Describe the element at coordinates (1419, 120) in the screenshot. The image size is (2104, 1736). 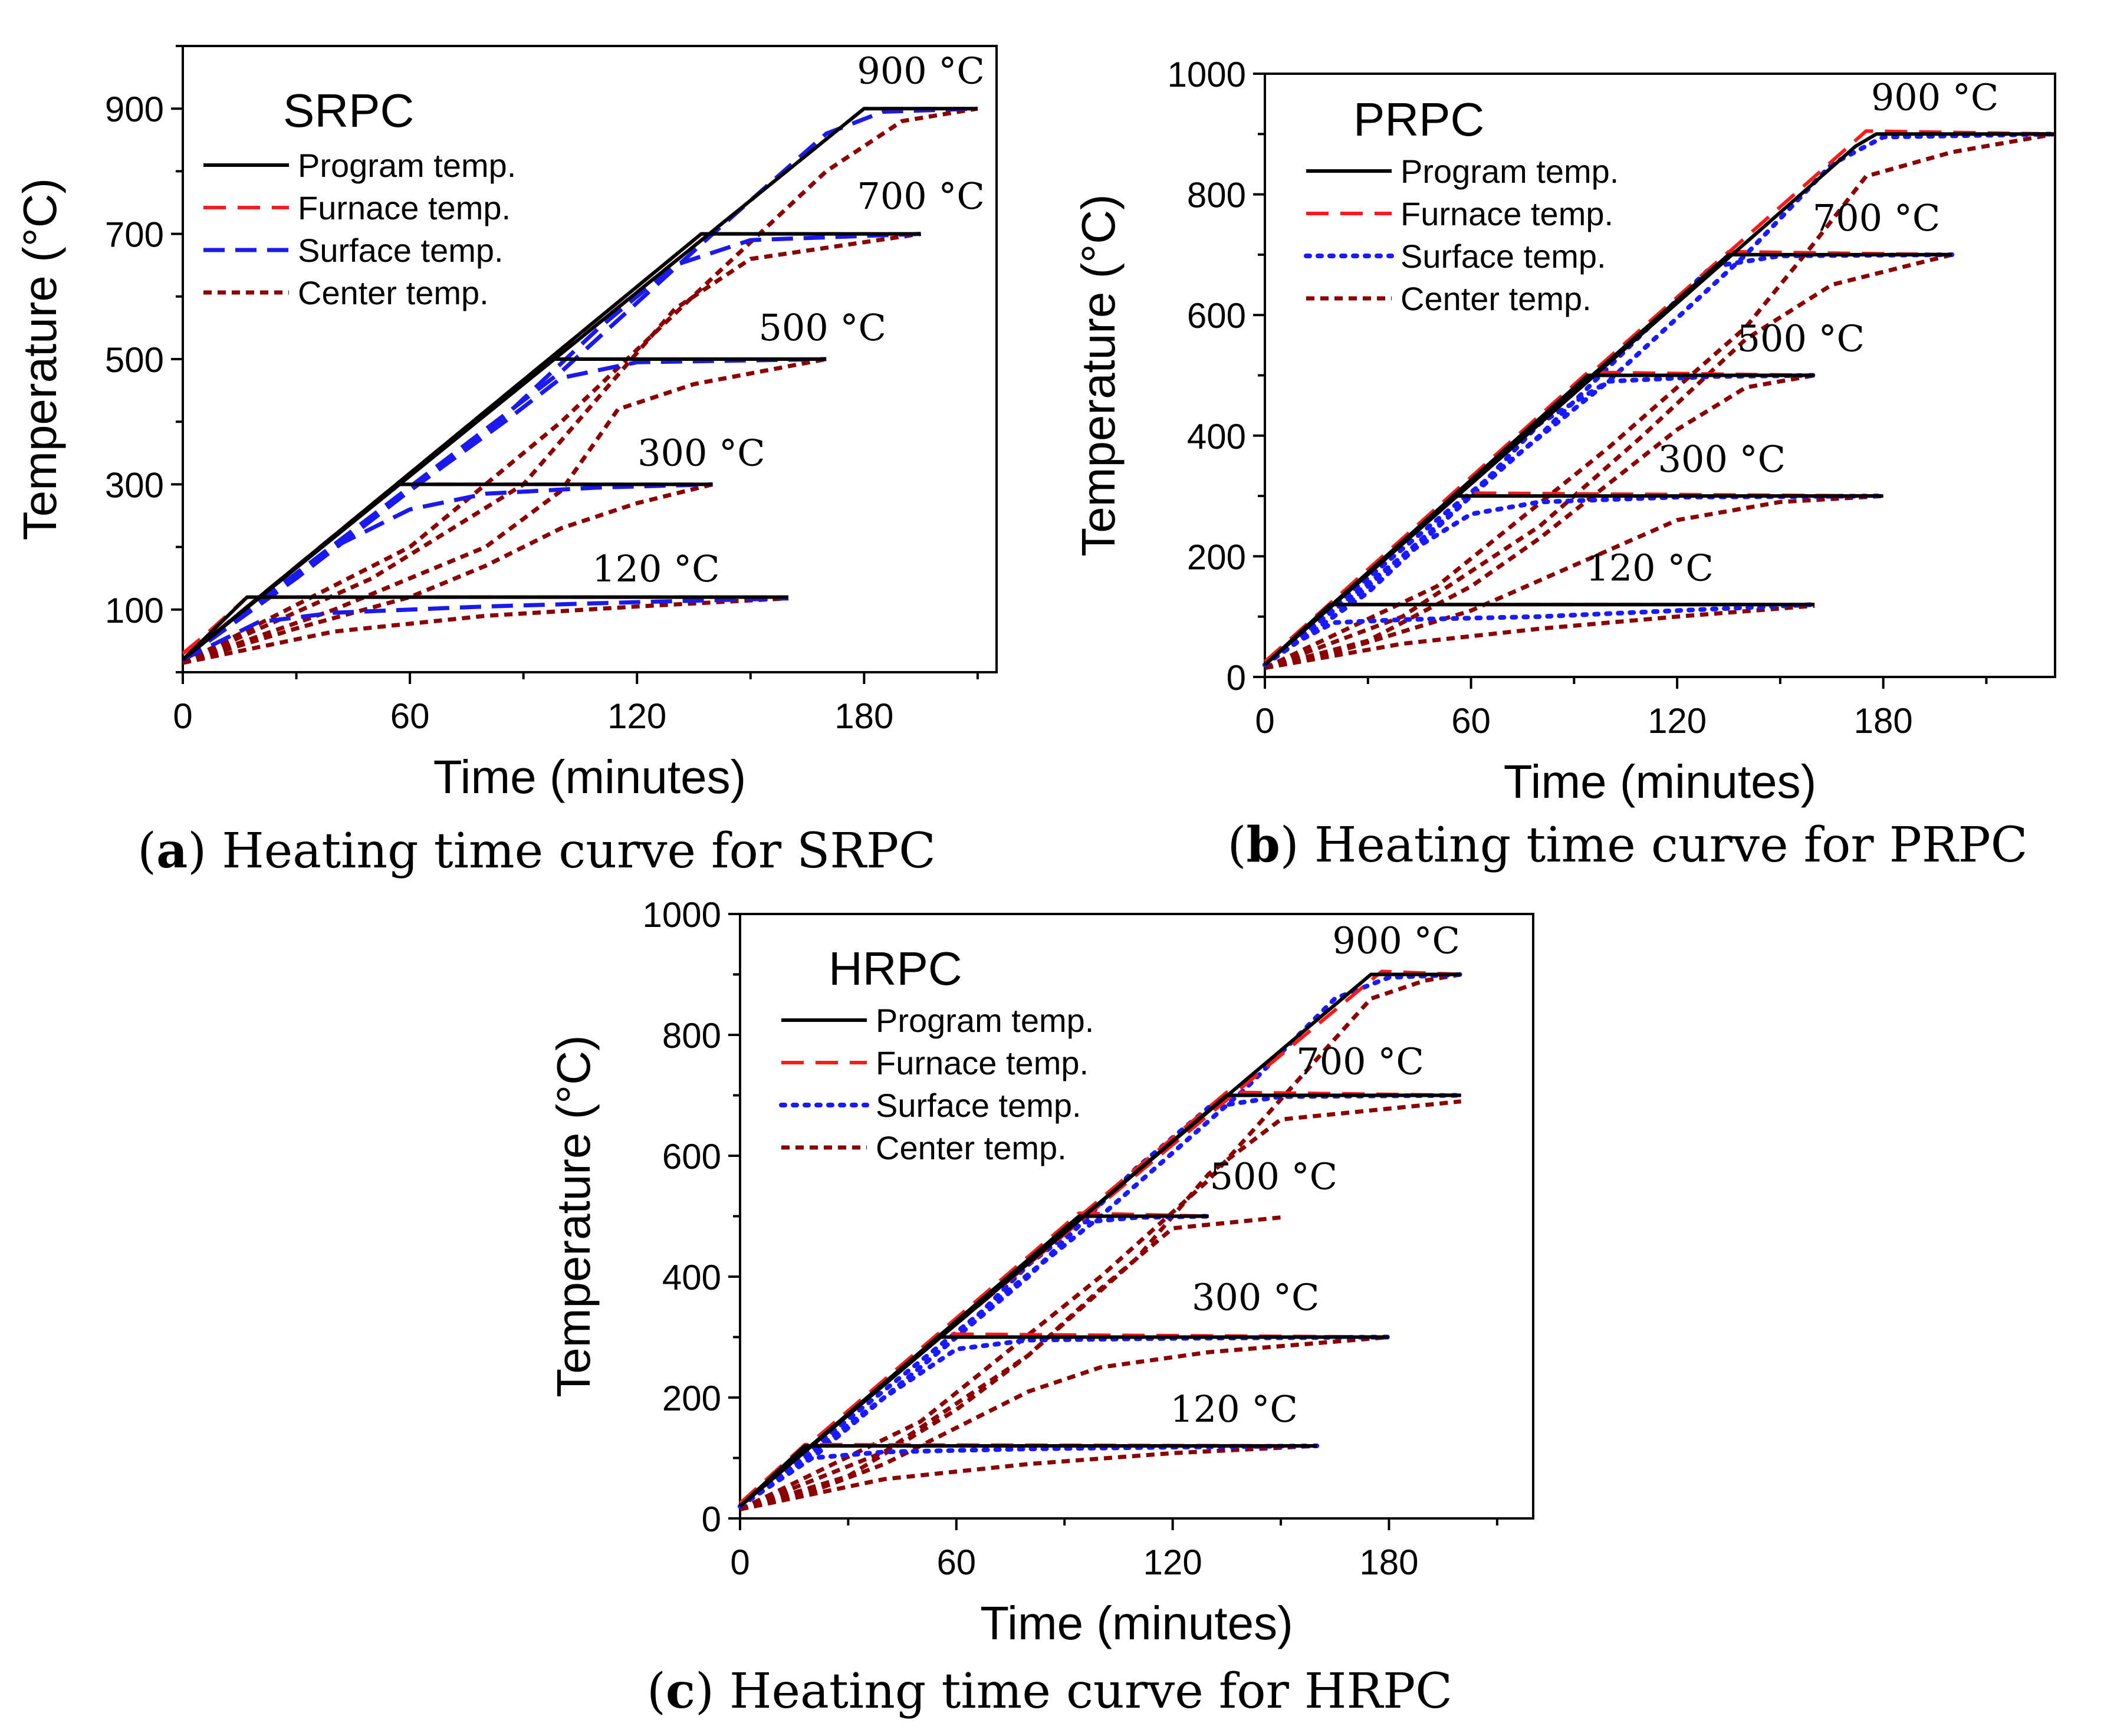
I see `chart-title: PRPC` at that location.